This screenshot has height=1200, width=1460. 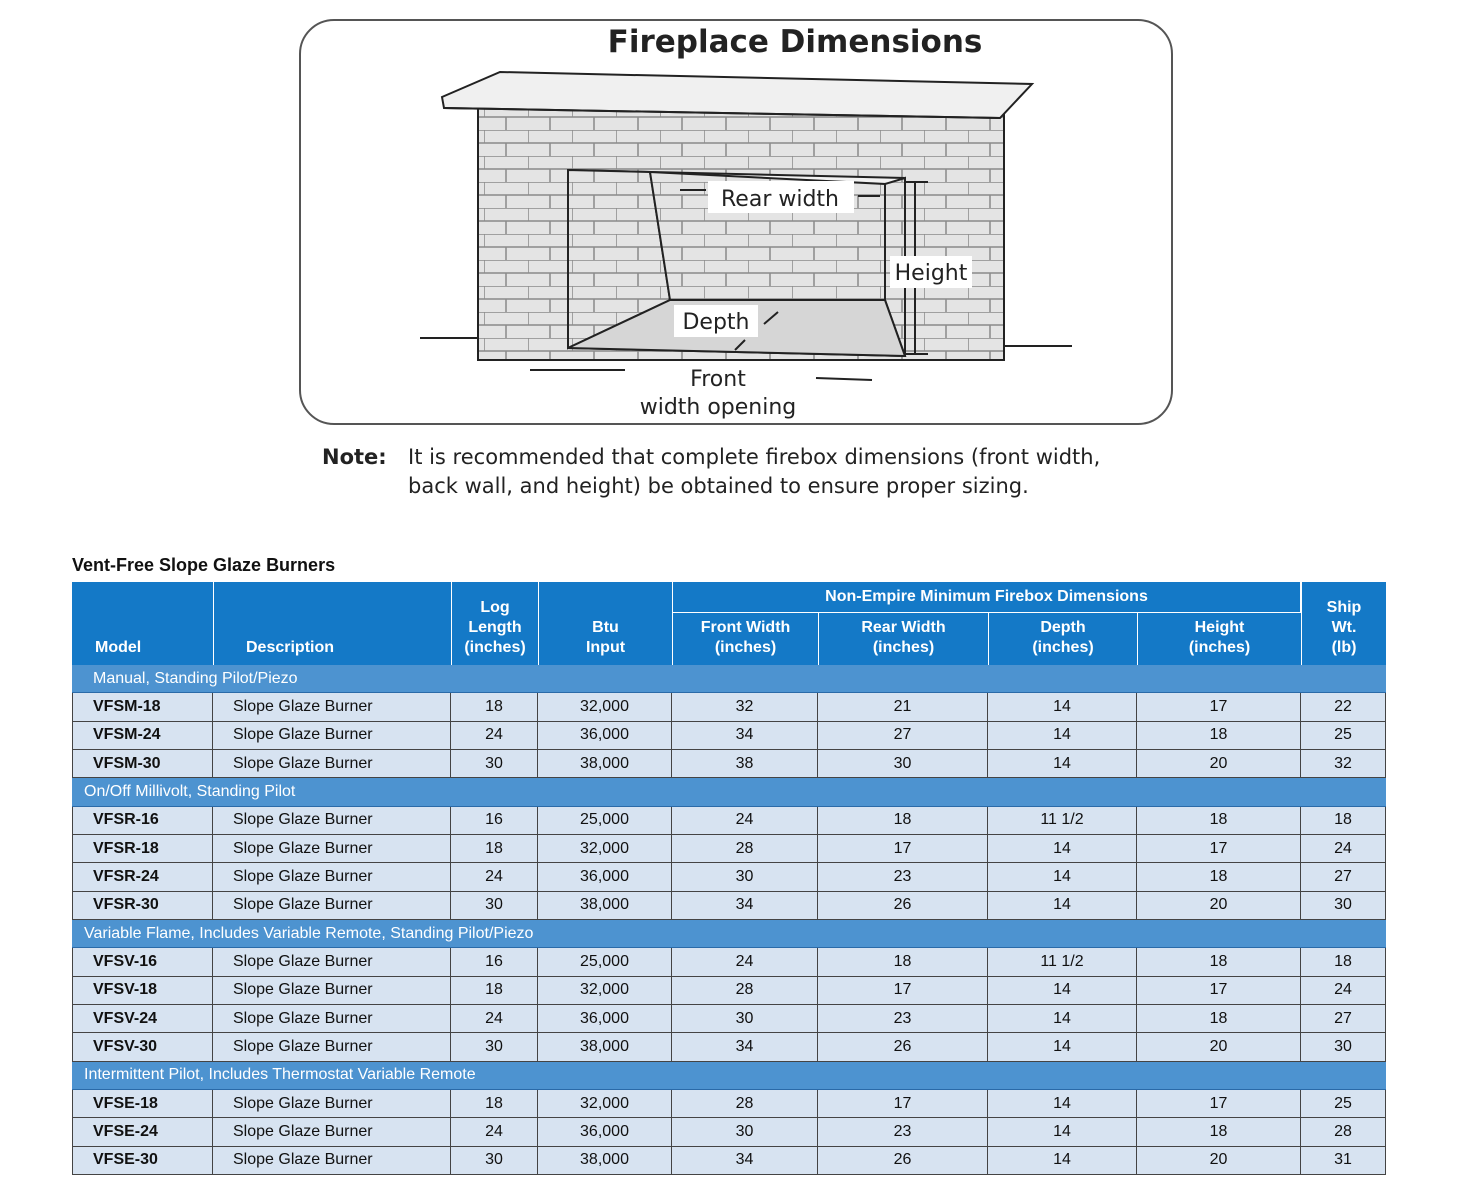 I want to click on value: 22, so click(x=1343, y=706).